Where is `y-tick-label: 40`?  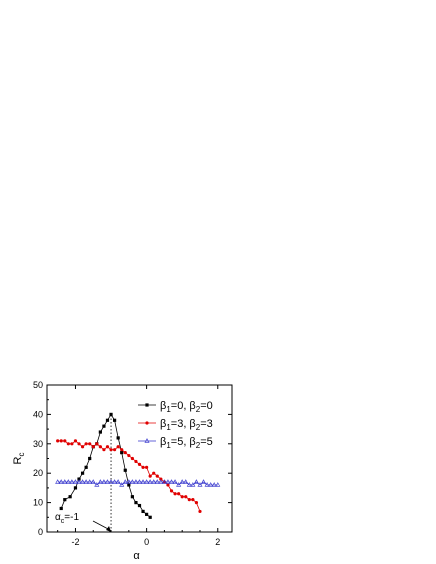
y-tick-label: 40 is located at coordinates (38, 414).